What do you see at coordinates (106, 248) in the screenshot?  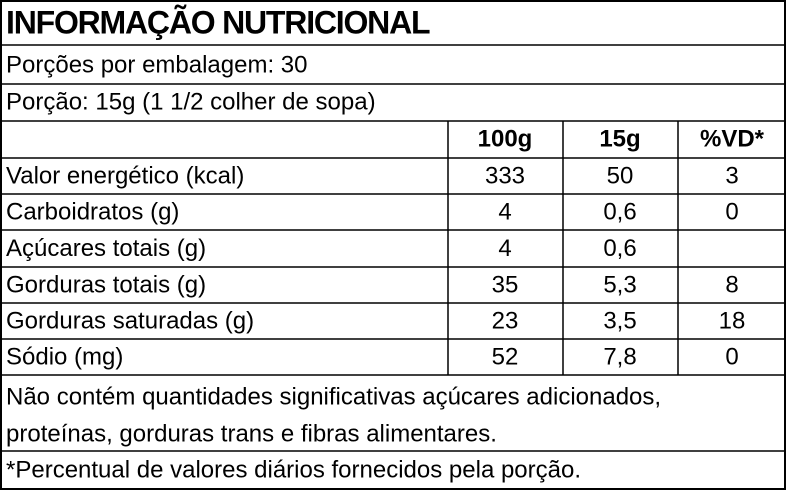 I see `row-label: Açúcares totais (g)` at bounding box center [106, 248].